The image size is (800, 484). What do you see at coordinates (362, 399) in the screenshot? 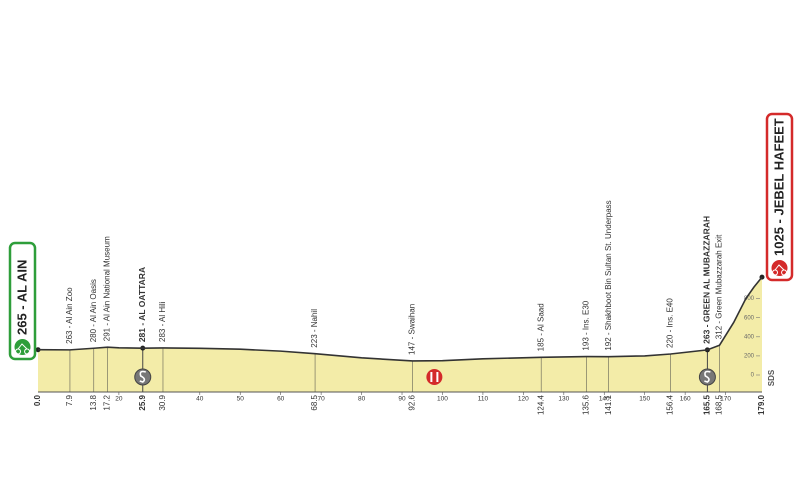
I see `x-tick-label: 80` at bounding box center [362, 399].